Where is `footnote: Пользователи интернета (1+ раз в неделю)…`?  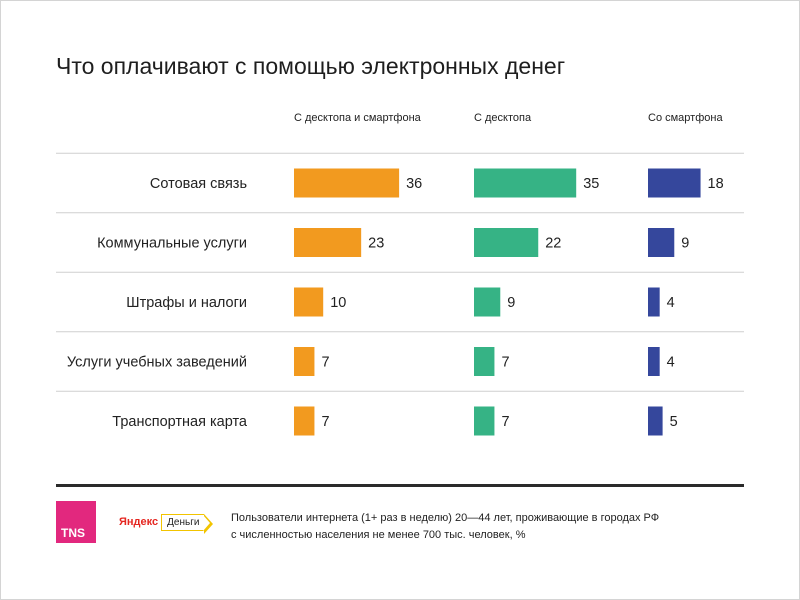
footnote: Пользователи интернета (1+ раз в неделю)… is located at coordinates (445, 527).